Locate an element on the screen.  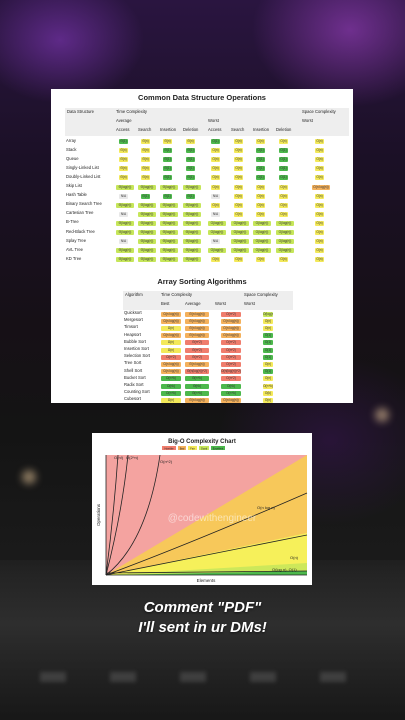
complexity-badge: Θ(1) is located at coordinates (190, 160).